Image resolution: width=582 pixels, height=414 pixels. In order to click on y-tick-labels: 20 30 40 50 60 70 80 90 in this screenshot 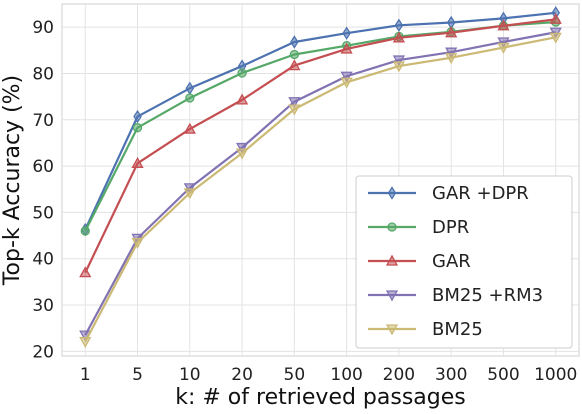, I will do `click(43, 190)`.